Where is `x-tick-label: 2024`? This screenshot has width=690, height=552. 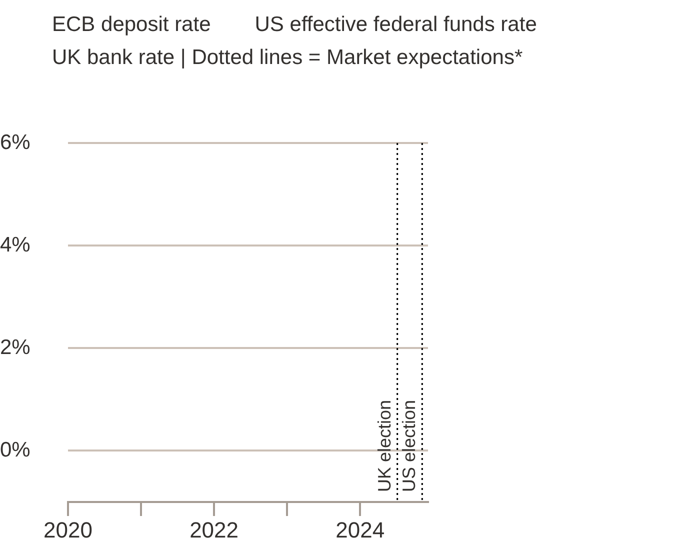
x-tick-label: 2024 is located at coordinates (360, 529).